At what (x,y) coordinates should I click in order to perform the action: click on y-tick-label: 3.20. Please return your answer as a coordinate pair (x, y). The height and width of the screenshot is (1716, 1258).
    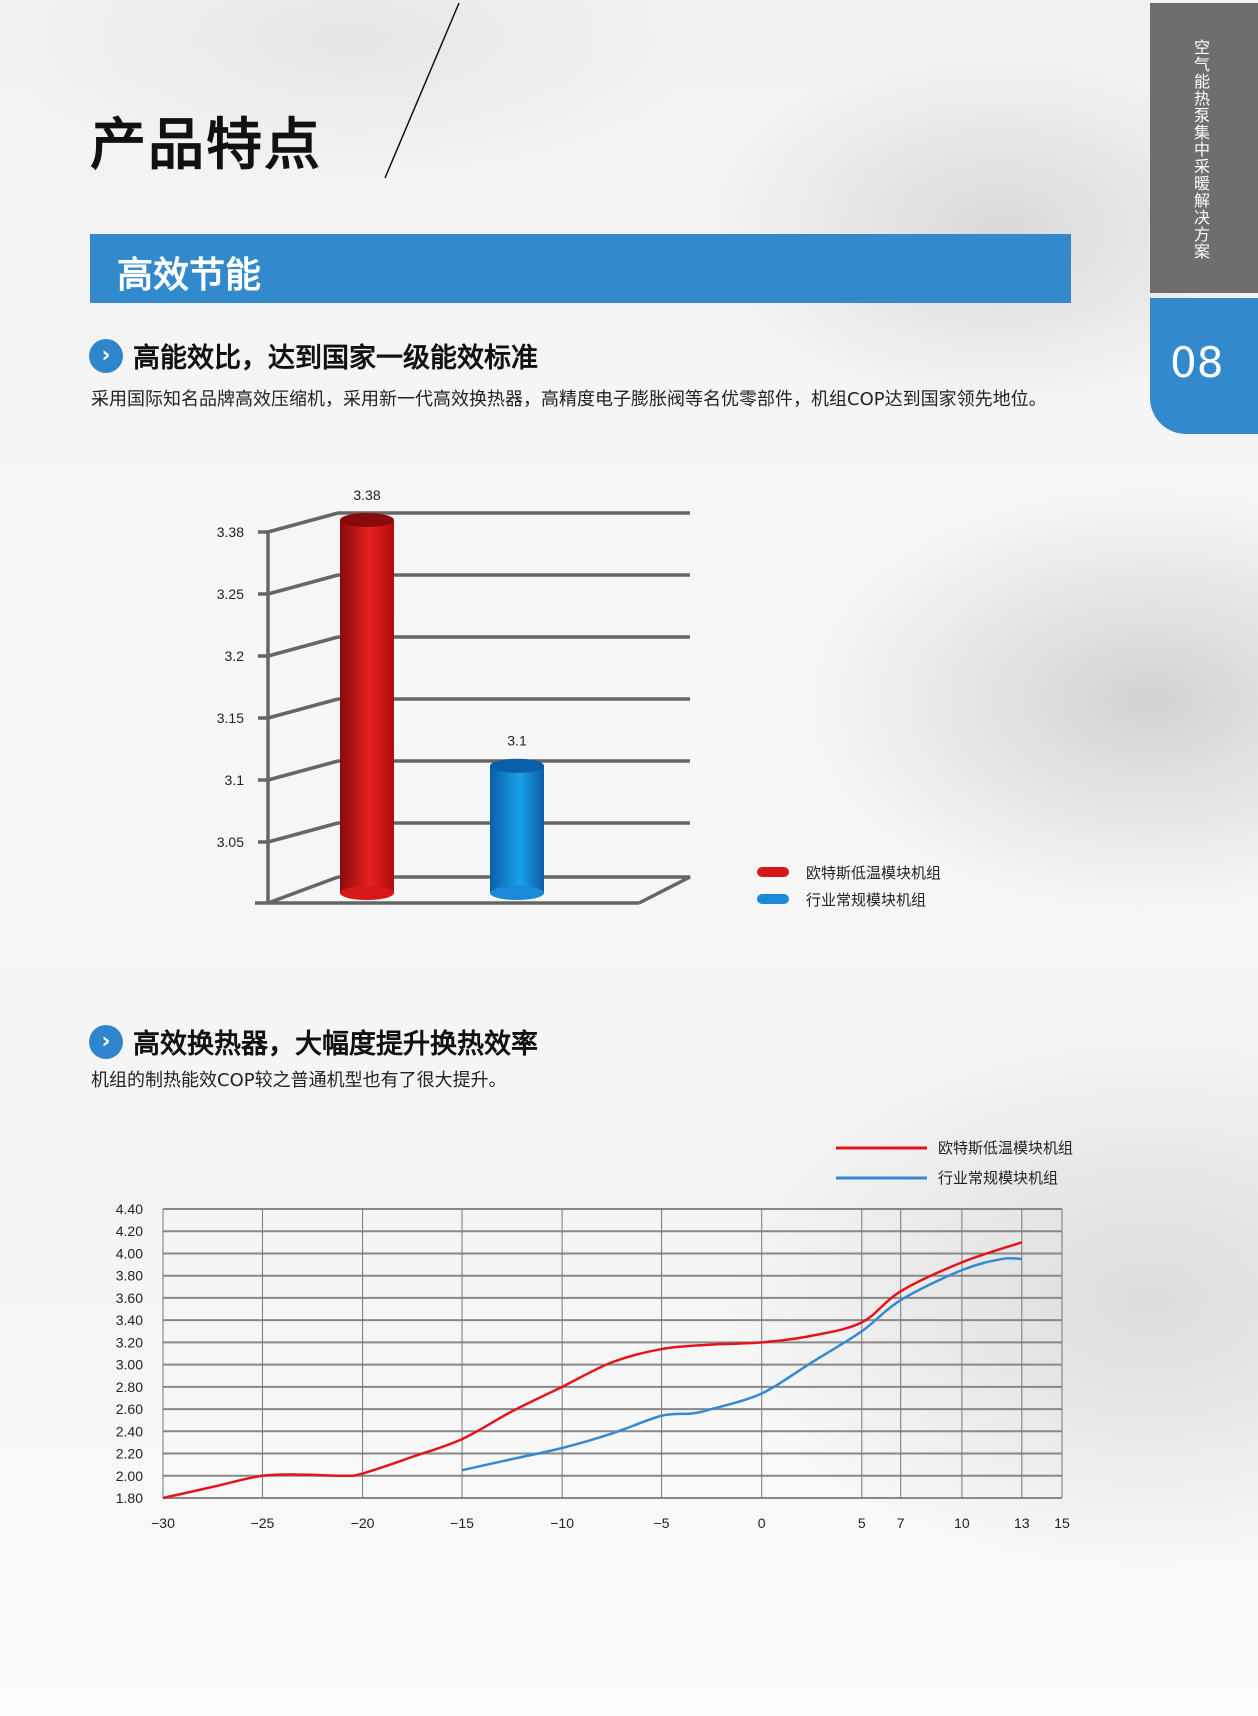
    Looking at the image, I should click on (129, 1342).